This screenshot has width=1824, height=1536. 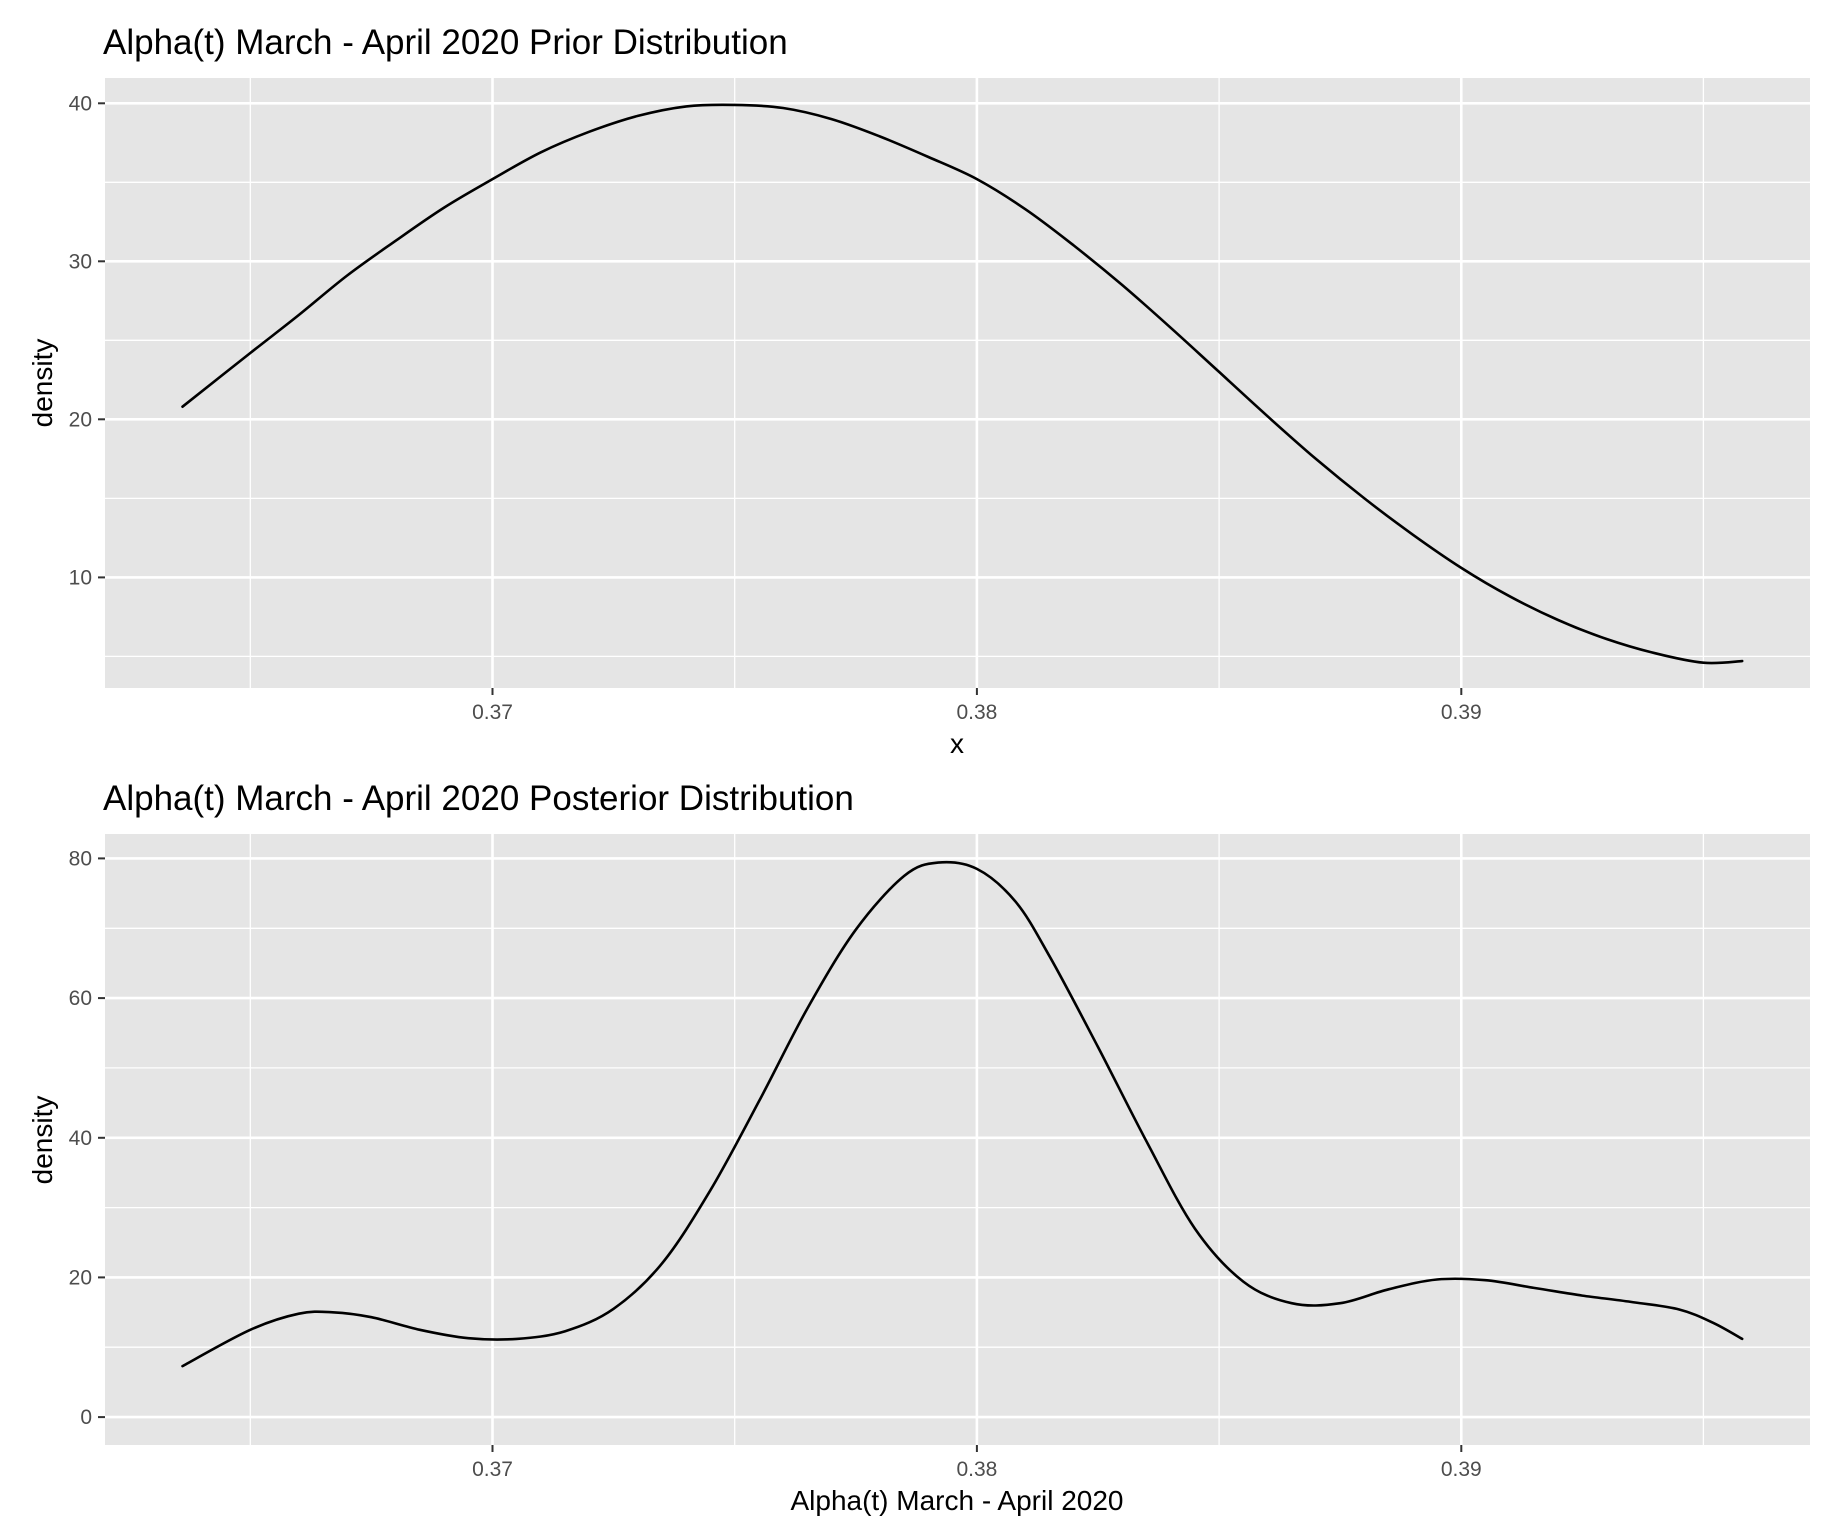 What do you see at coordinates (492, 712) in the screenshot?
I see `prior-x-tick-label: 0.37` at bounding box center [492, 712].